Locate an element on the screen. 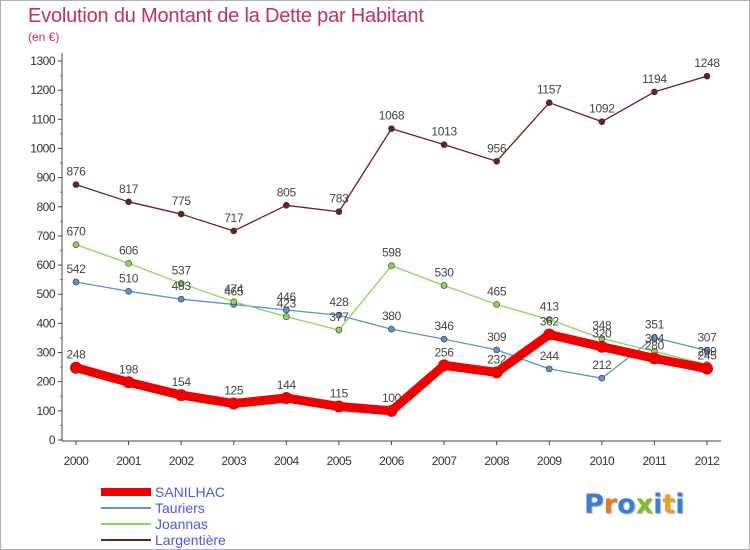 The image size is (750, 550). data-label-sanilhac: 320 is located at coordinates (602, 334).